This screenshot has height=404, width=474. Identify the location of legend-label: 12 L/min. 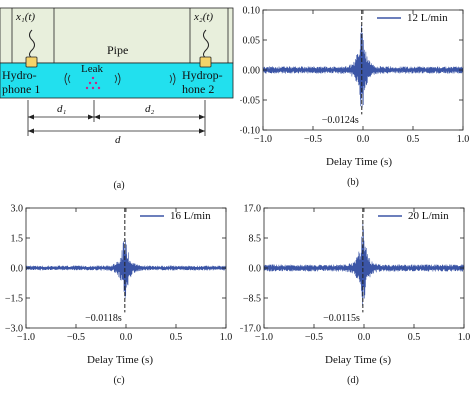
(427, 18).